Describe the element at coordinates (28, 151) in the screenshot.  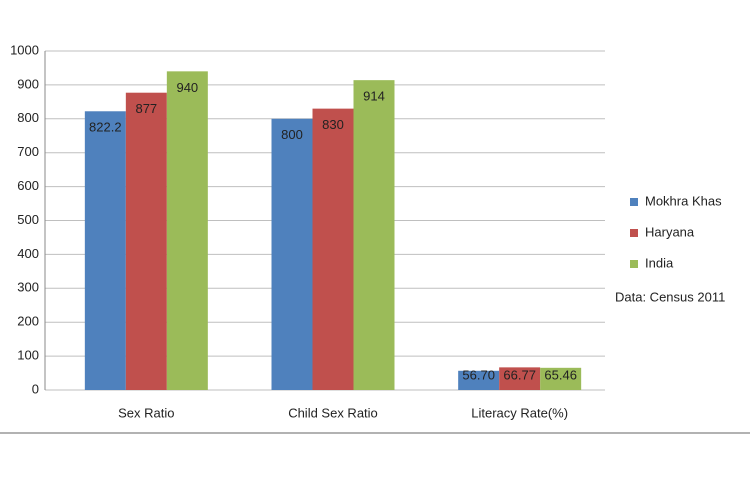
I see `y-tick-label: 700` at that location.